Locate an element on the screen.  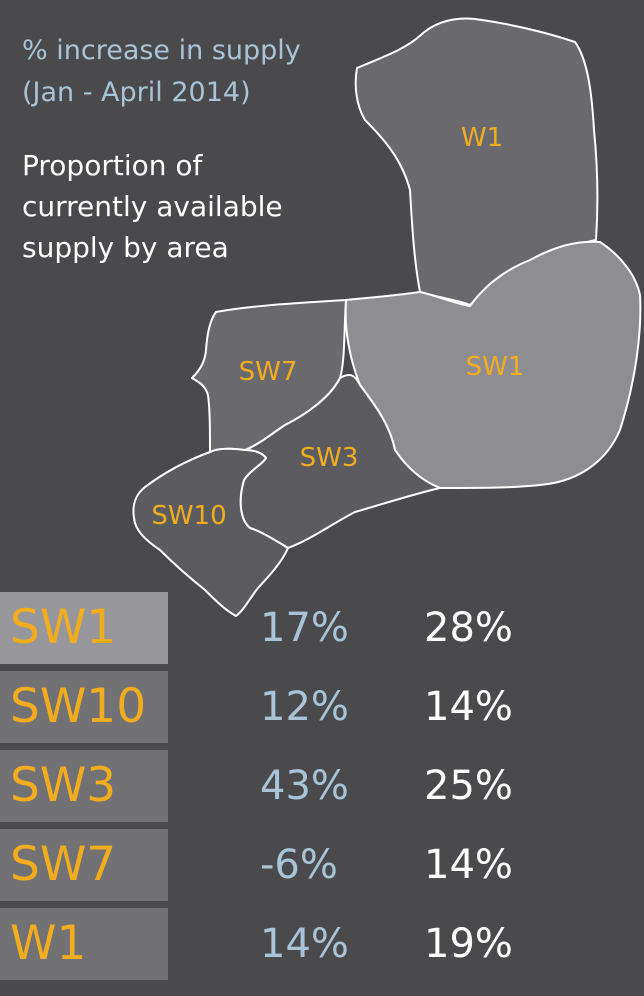
region-label-sw3: SW3 is located at coordinates (329, 458).